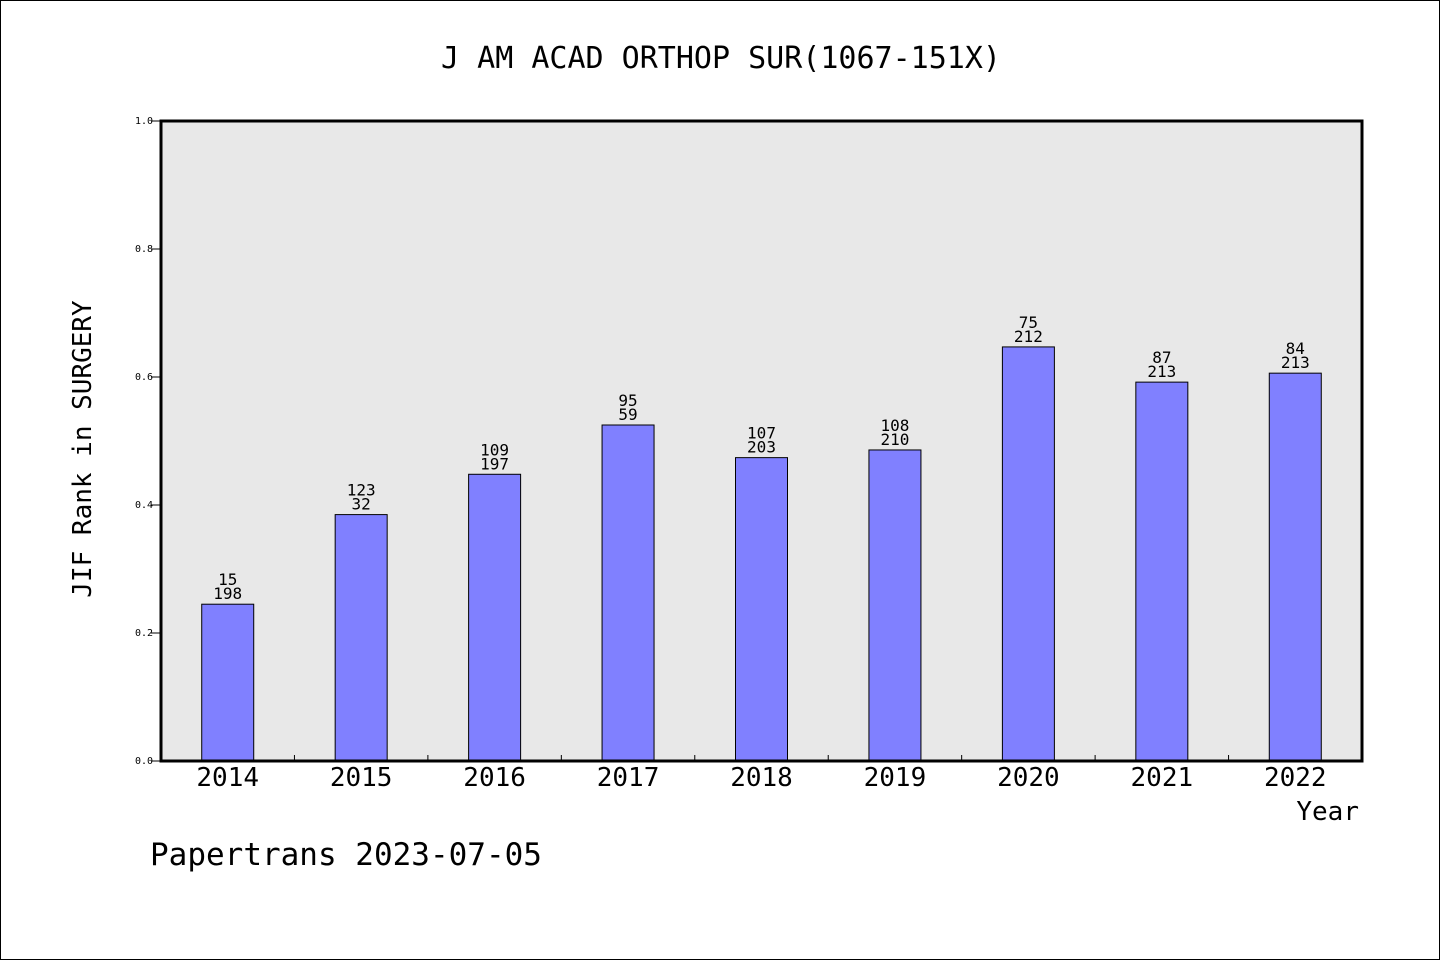  Describe the element at coordinates (628, 778) in the screenshot. I see `x-tick-label: 2017` at that location.